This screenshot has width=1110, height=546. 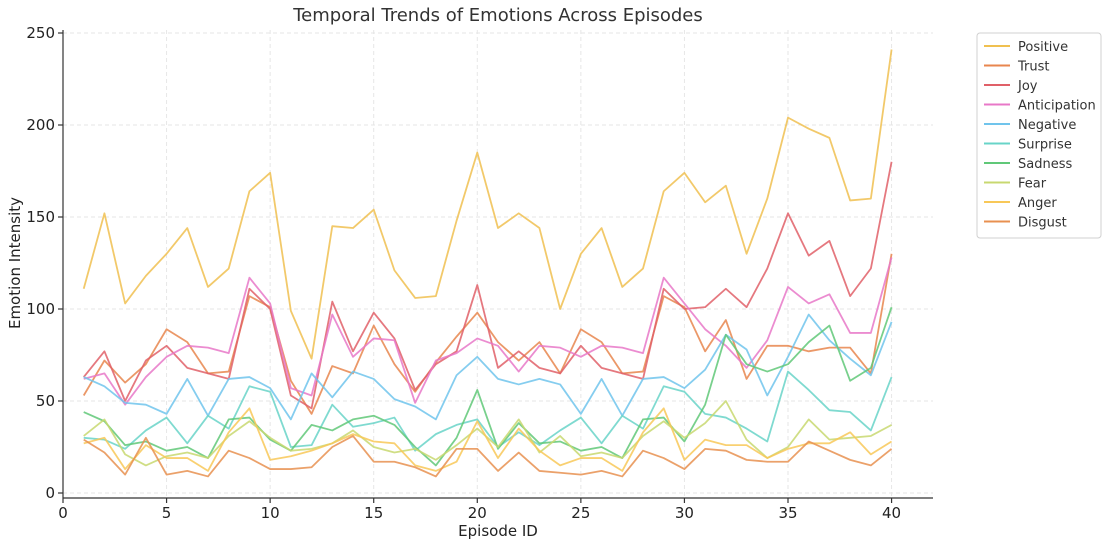 I want to click on series-line-surprise, so click(x=488, y=411).